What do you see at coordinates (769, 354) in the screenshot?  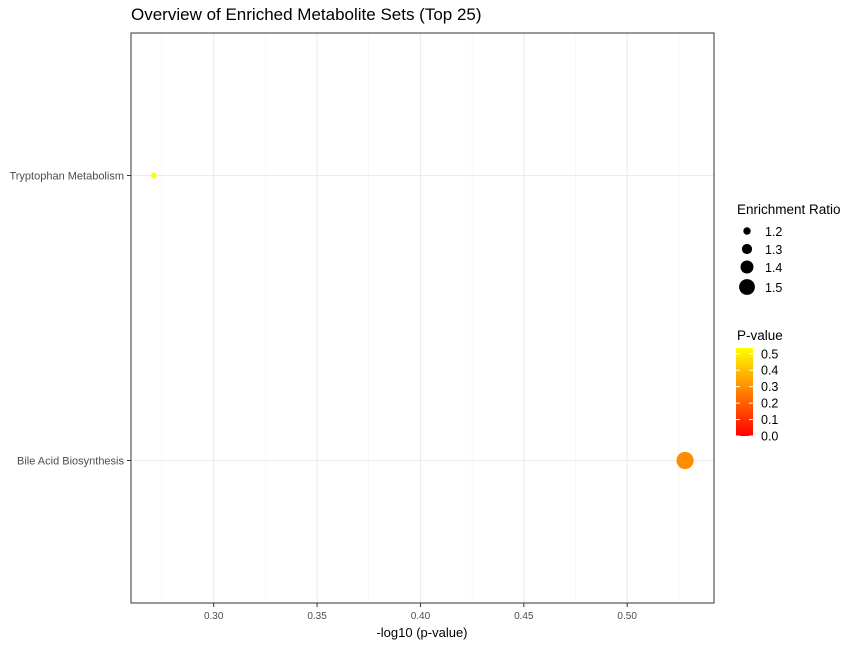 I see `color-legend-label: 0.5` at bounding box center [769, 354].